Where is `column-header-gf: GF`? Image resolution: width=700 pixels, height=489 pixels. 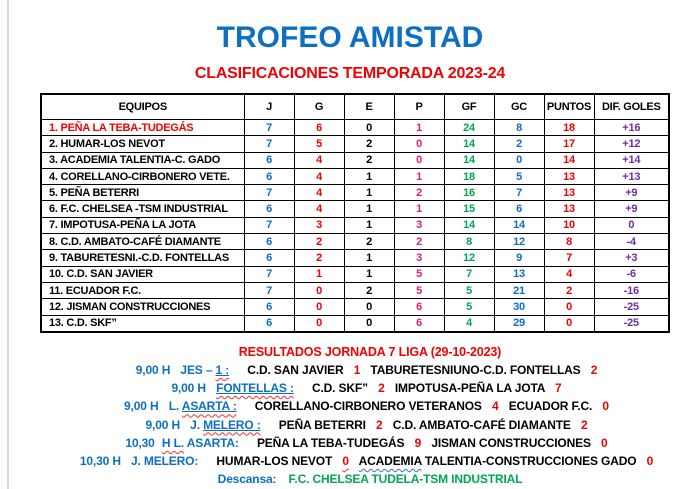 column-header-gf: GF is located at coordinates (469, 106).